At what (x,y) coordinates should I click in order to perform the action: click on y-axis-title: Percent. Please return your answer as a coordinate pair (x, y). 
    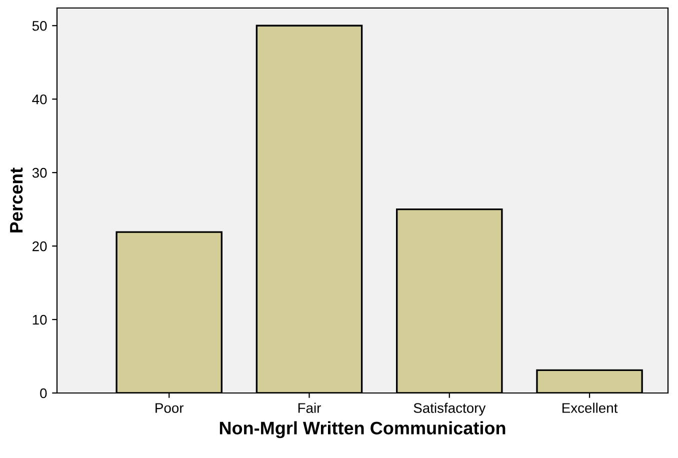
    Looking at the image, I should click on (16, 200).